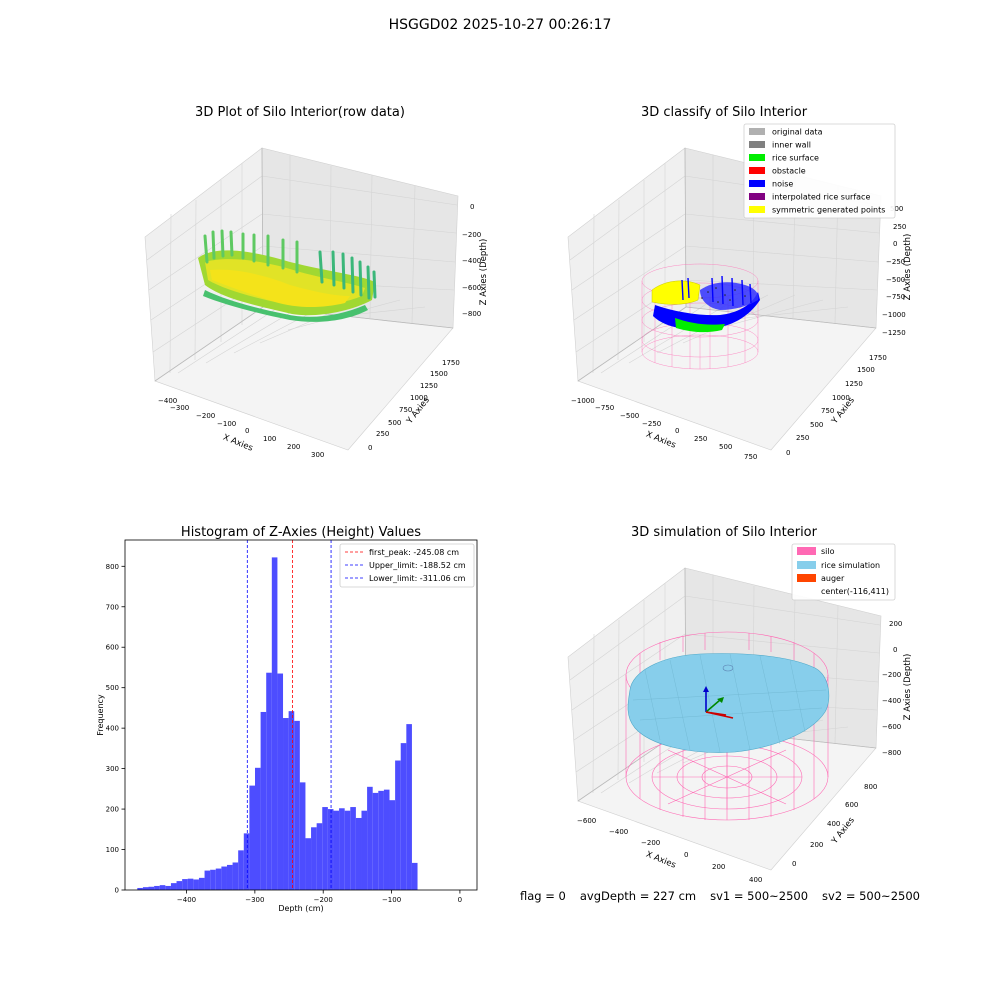 The height and width of the screenshot is (1000, 1000). What do you see at coordinates (651, 424) in the screenshot?
I see `classify-xtick: −250` at bounding box center [651, 424].